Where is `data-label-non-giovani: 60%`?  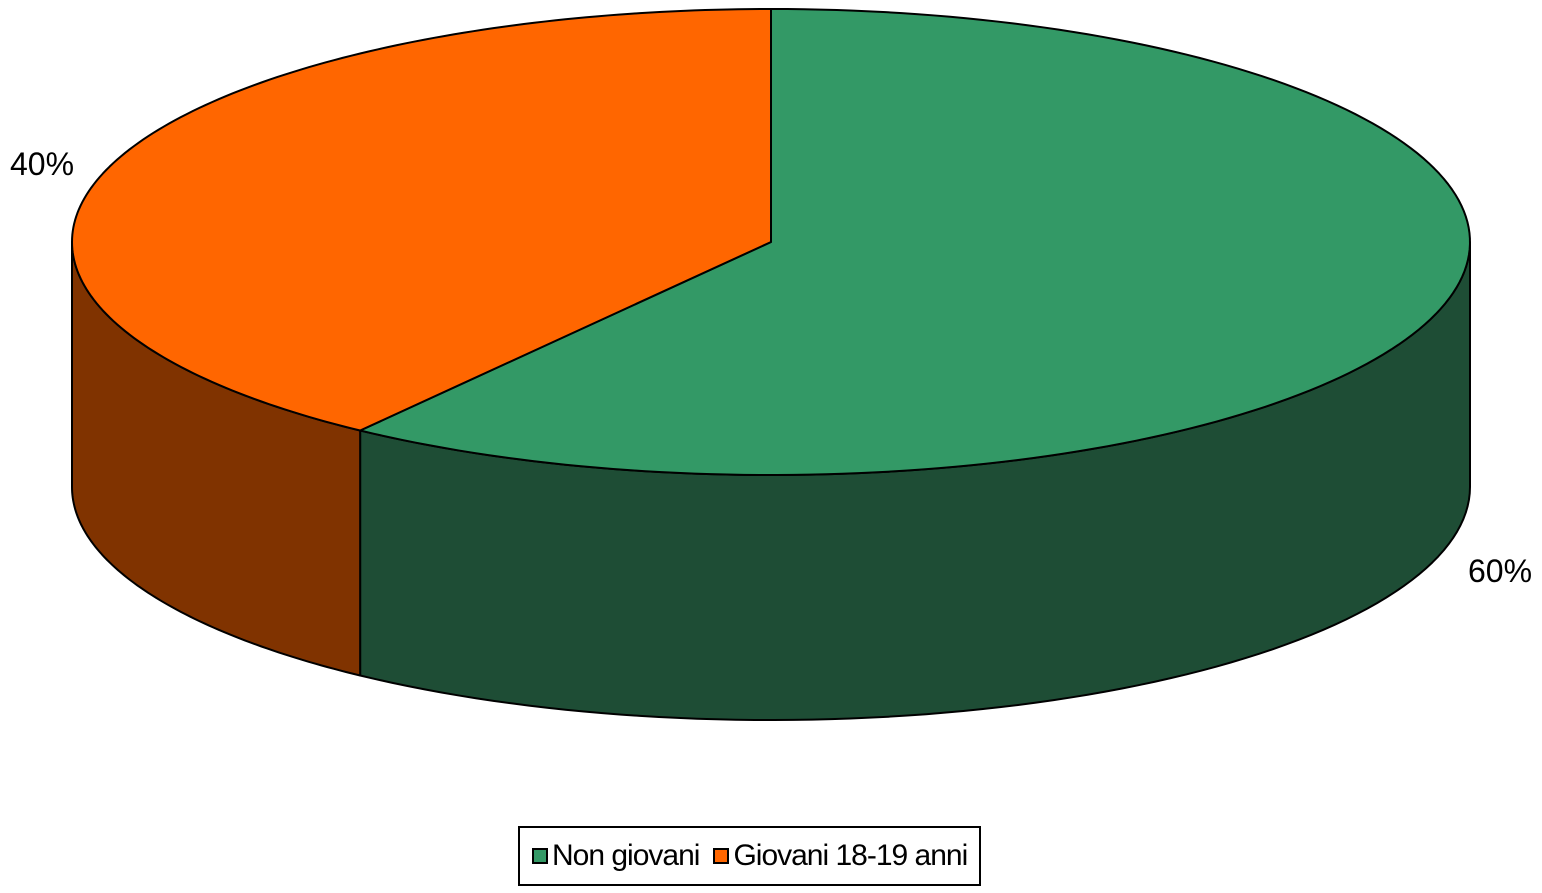 data-label-non-giovani: 60% is located at coordinates (1500, 571).